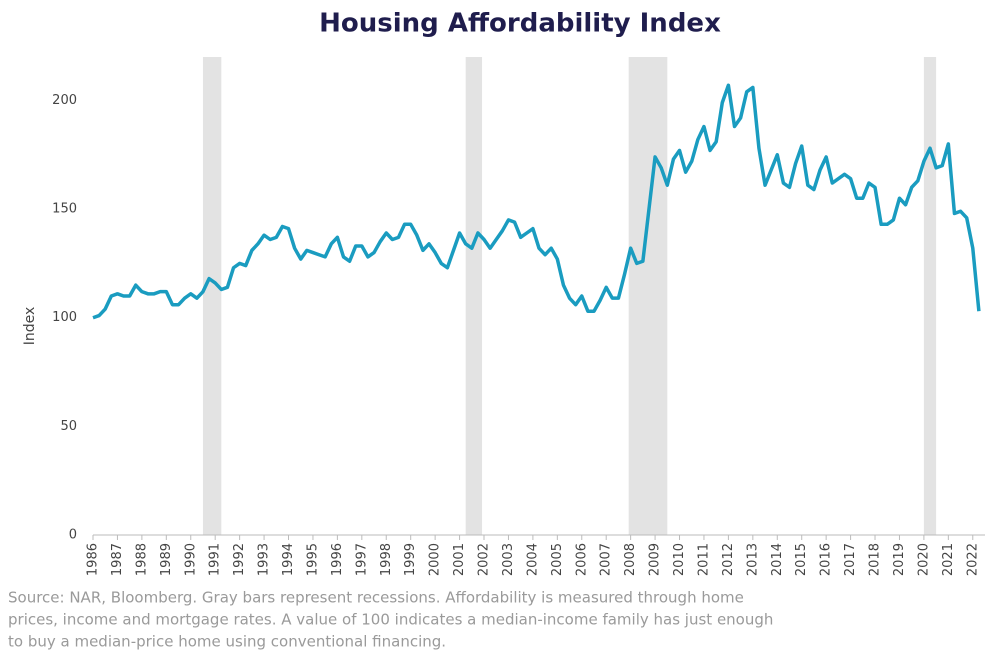 The height and width of the screenshot is (658, 996). Describe the element at coordinates (337, 559) in the screenshot. I see `x-tick-label: 1996` at that location.